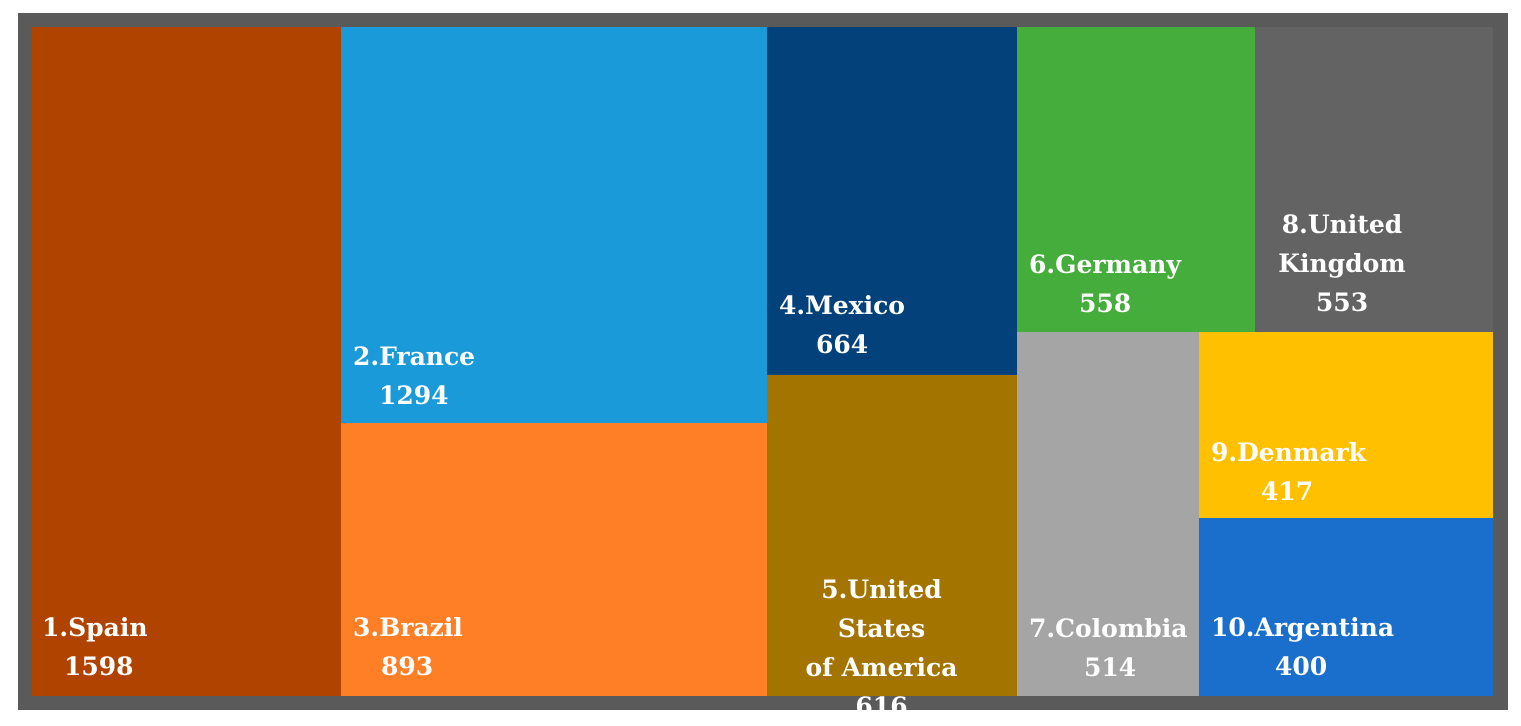  Describe the element at coordinates (414, 356) in the screenshot. I see `tile-label: 2.France` at that location.